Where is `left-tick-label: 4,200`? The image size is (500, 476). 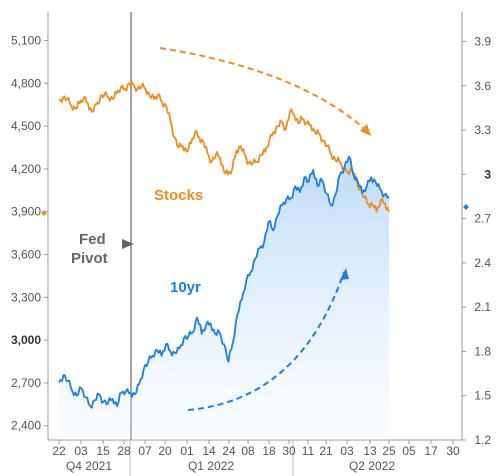 left-tick-label: 4,200 is located at coordinates (26, 169).